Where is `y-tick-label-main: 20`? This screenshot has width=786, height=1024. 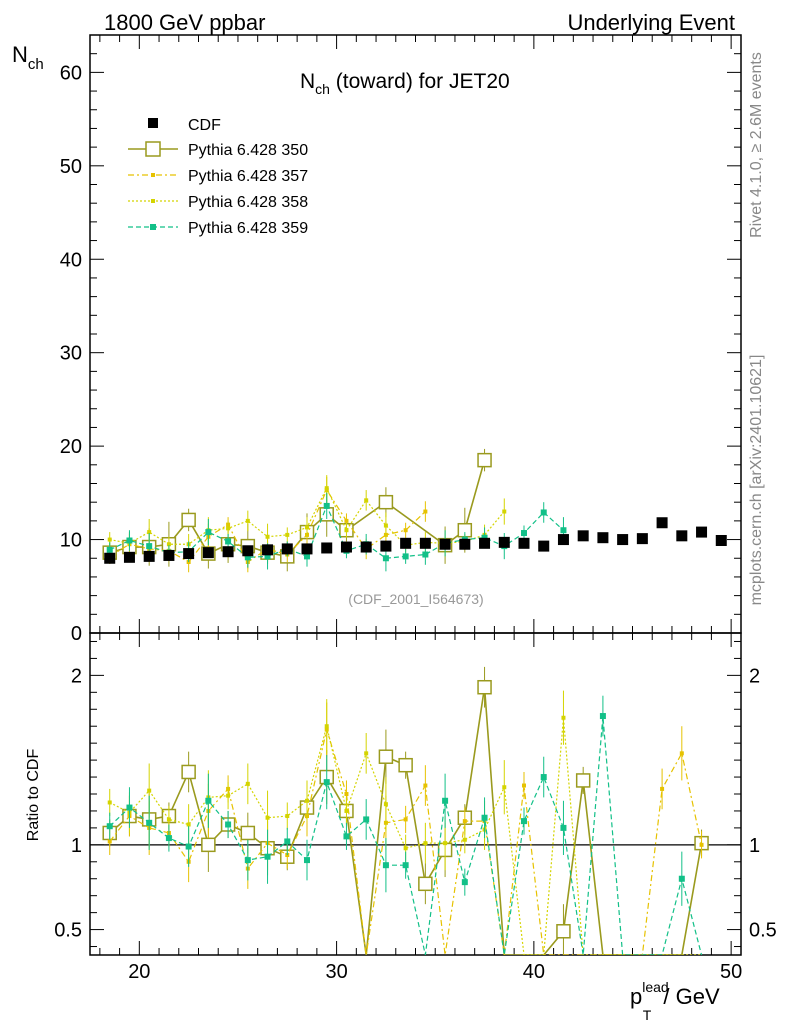
y-tick-label-main: 20 is located at coordinates (71, 447).